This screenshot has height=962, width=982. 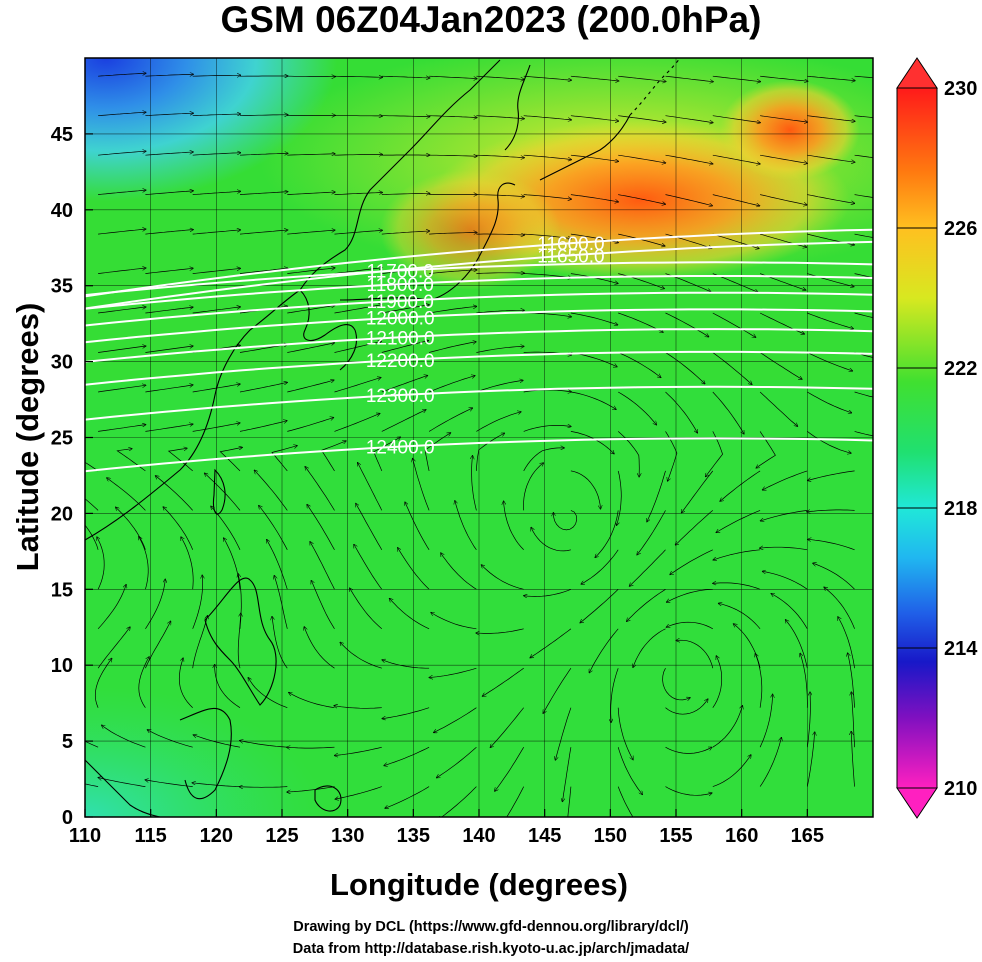 I want to click on colorbar-scale, so click(x=917, y=438).